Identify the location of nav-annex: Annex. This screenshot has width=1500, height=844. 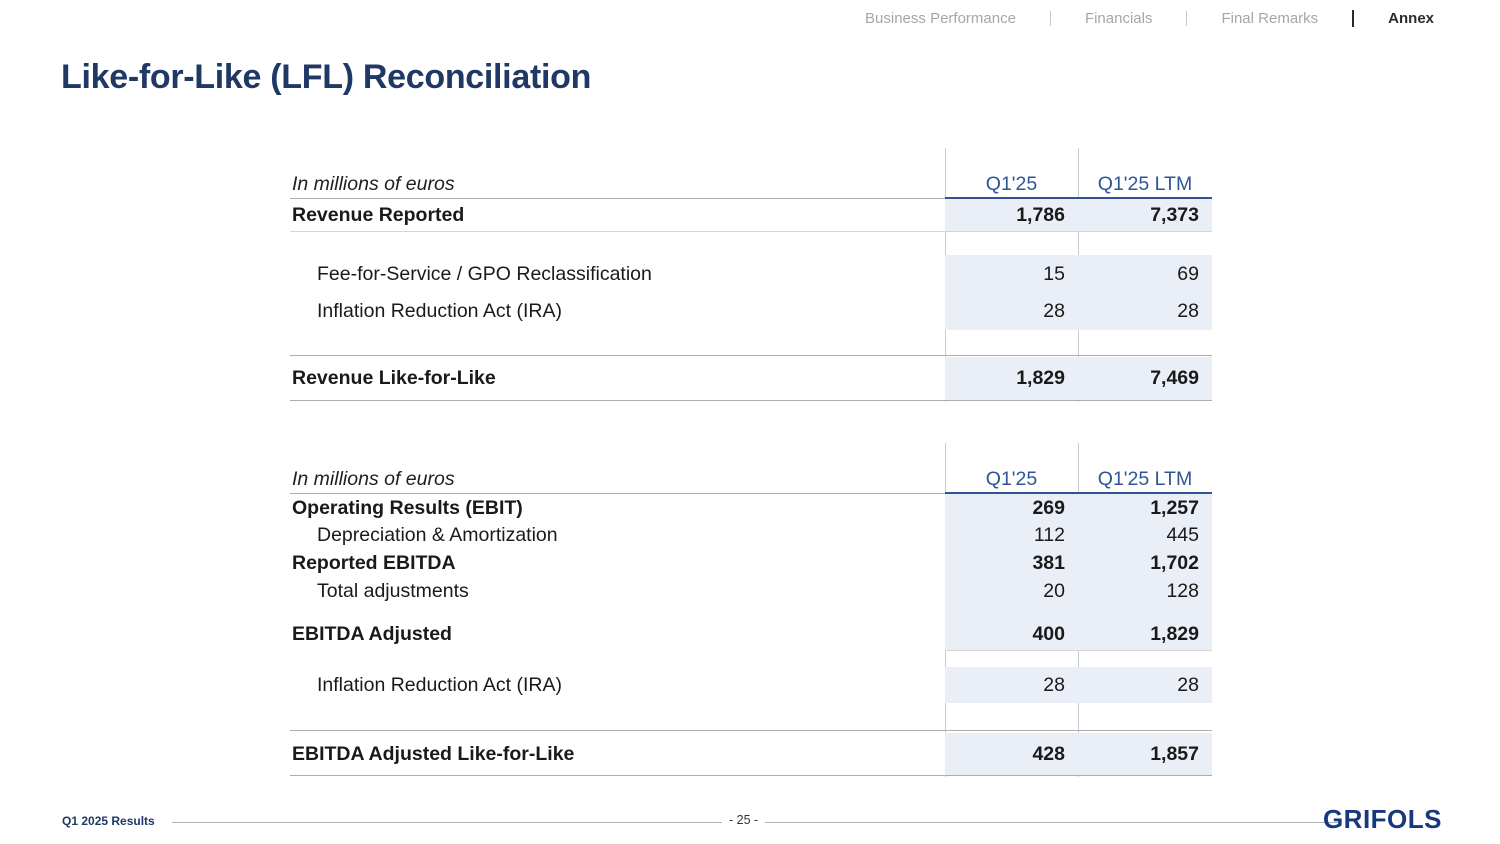
(1411, 18).